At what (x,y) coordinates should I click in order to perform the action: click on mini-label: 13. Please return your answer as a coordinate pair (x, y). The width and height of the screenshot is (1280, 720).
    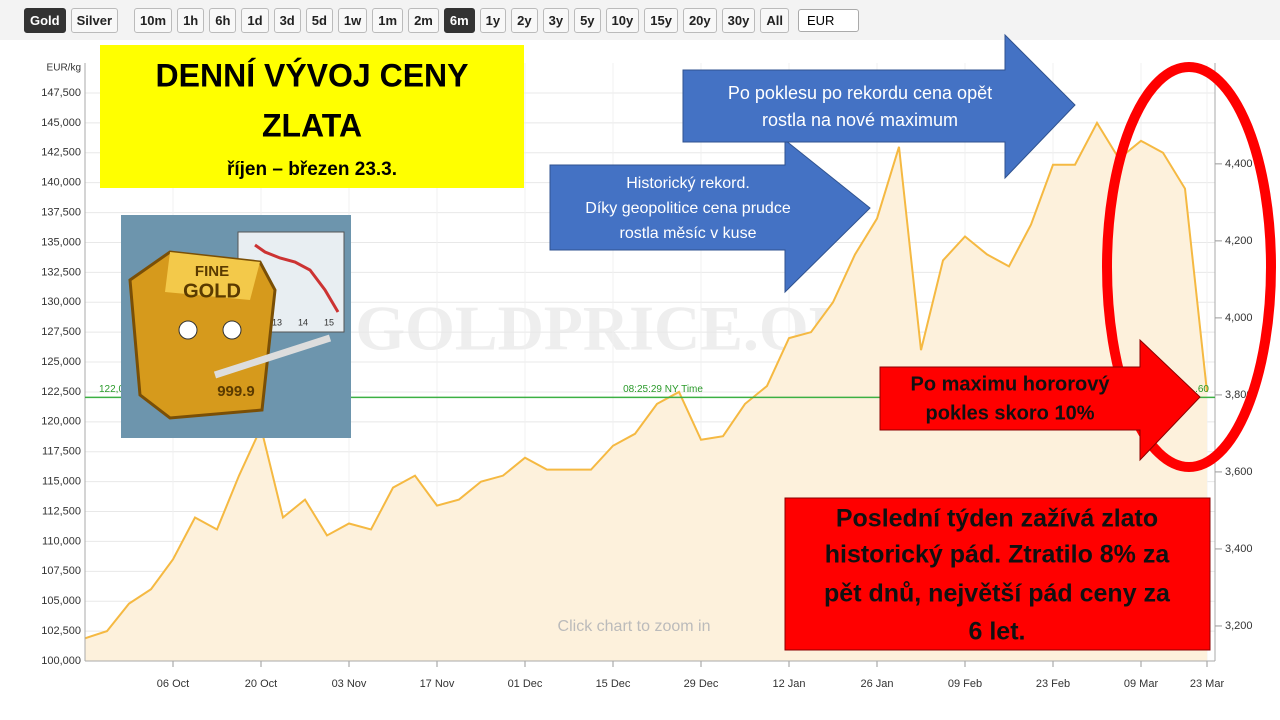
    Looking at the image, I should click on (277, 322).